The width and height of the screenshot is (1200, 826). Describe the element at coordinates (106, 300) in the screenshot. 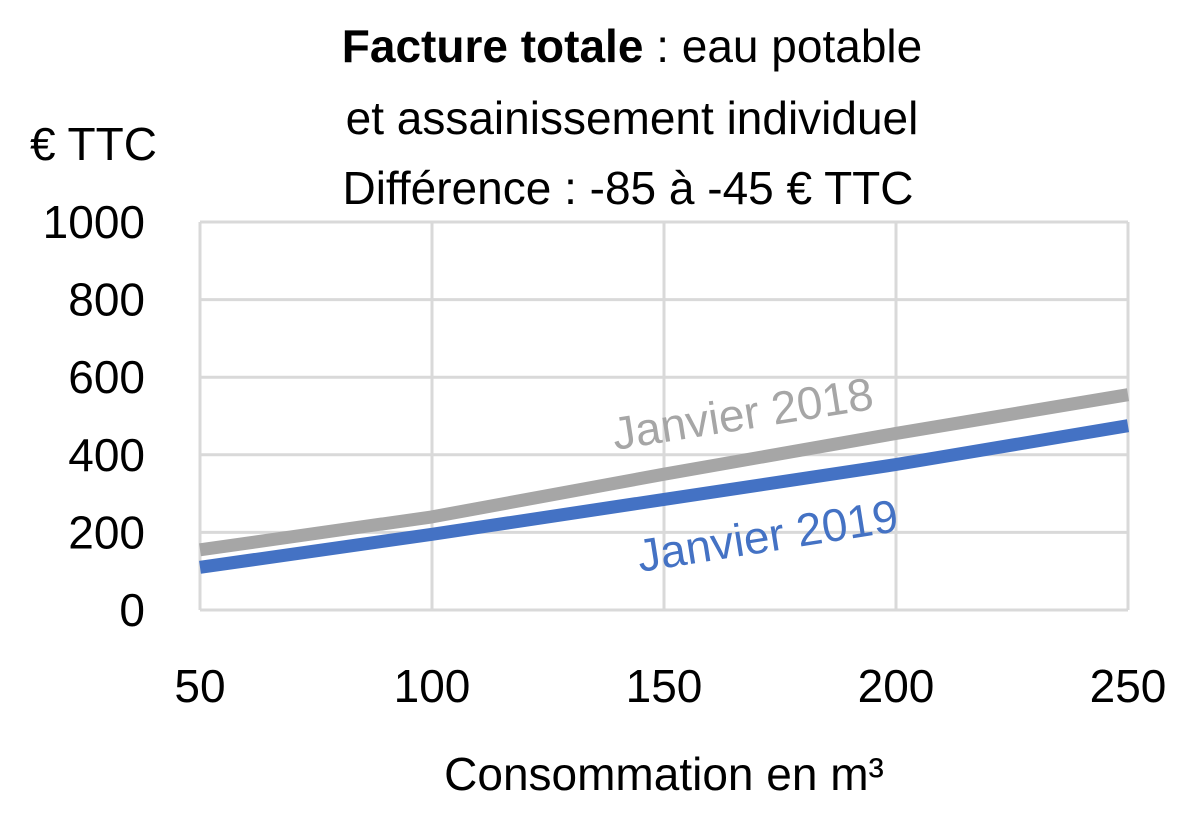

I see `y-tick-label: 800` at that location.